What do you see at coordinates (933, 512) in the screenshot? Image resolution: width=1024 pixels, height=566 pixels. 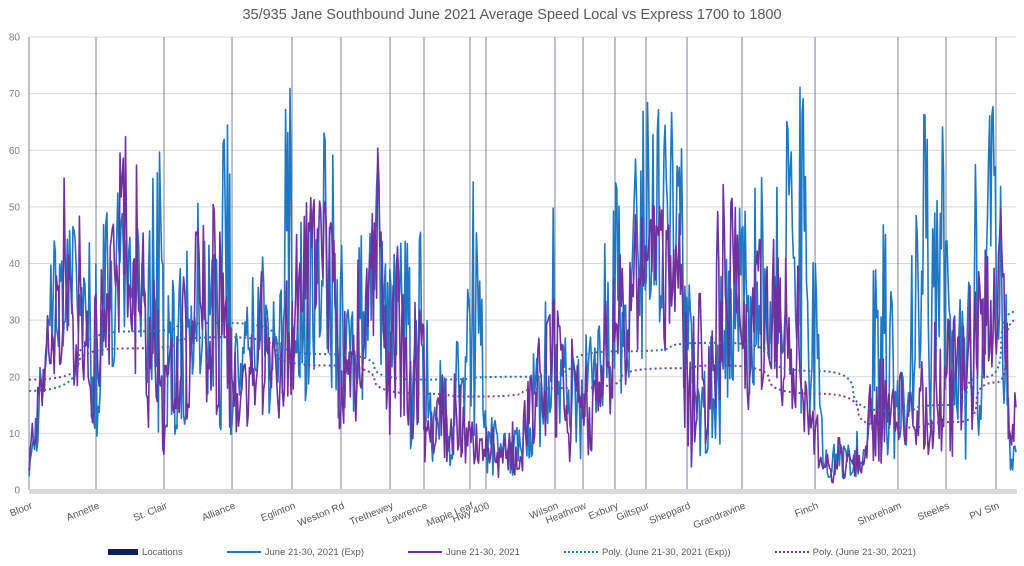 I see `location-label: Steeles` at bounding box center [933, 512].